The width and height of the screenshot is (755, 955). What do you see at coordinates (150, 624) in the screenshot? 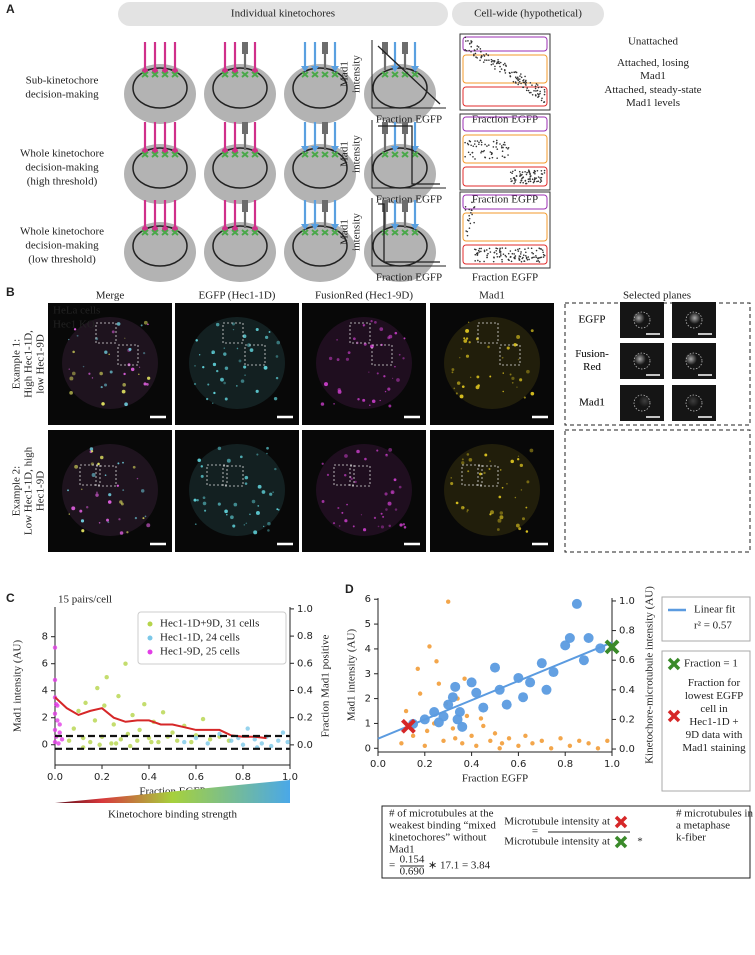
I see `legend-marker` at bounding box center [150, 624].